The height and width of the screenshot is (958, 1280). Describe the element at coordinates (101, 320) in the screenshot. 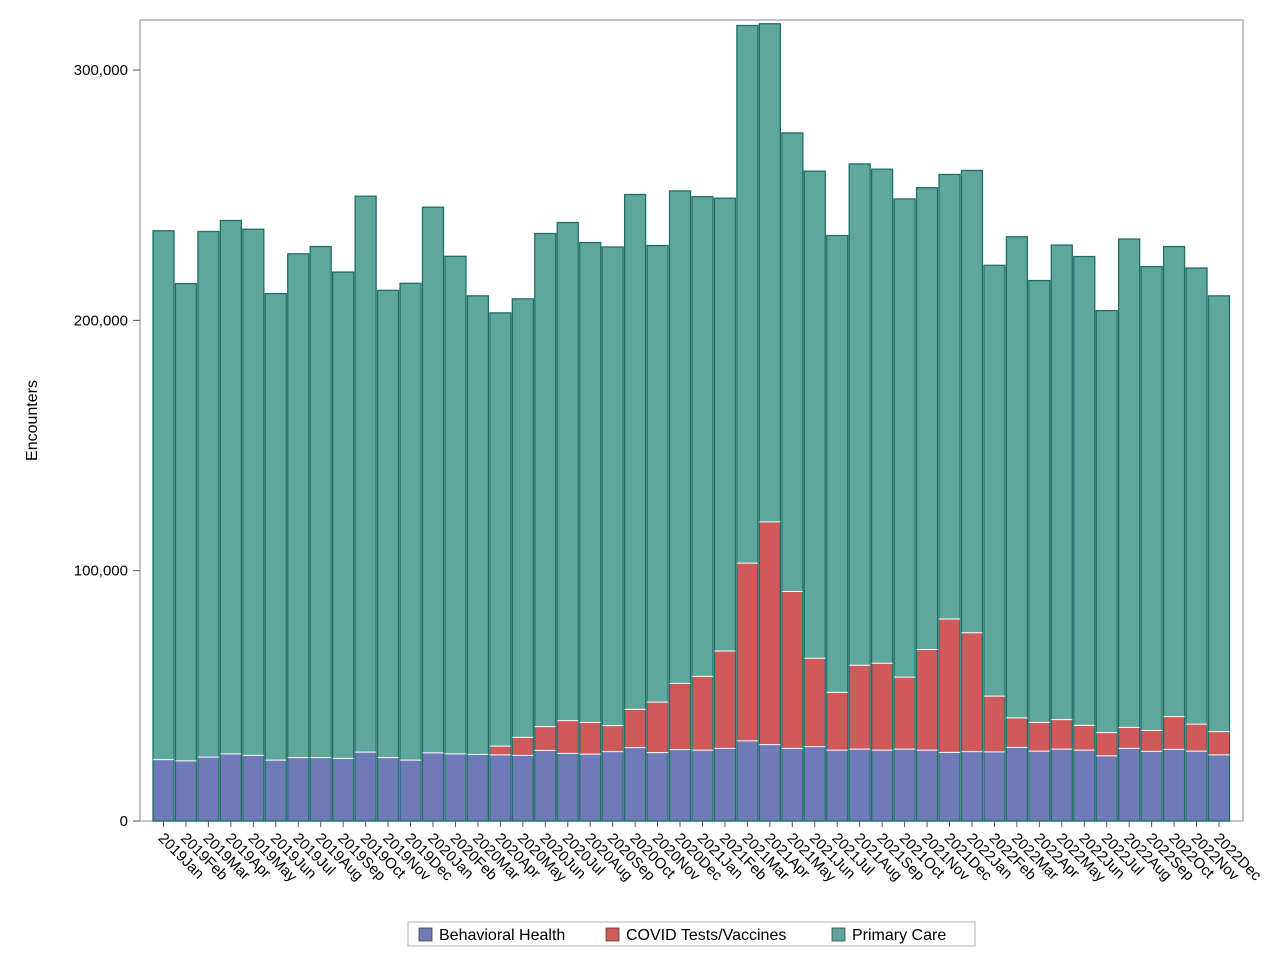

I see `y-tick-label: 200,000` at that location.